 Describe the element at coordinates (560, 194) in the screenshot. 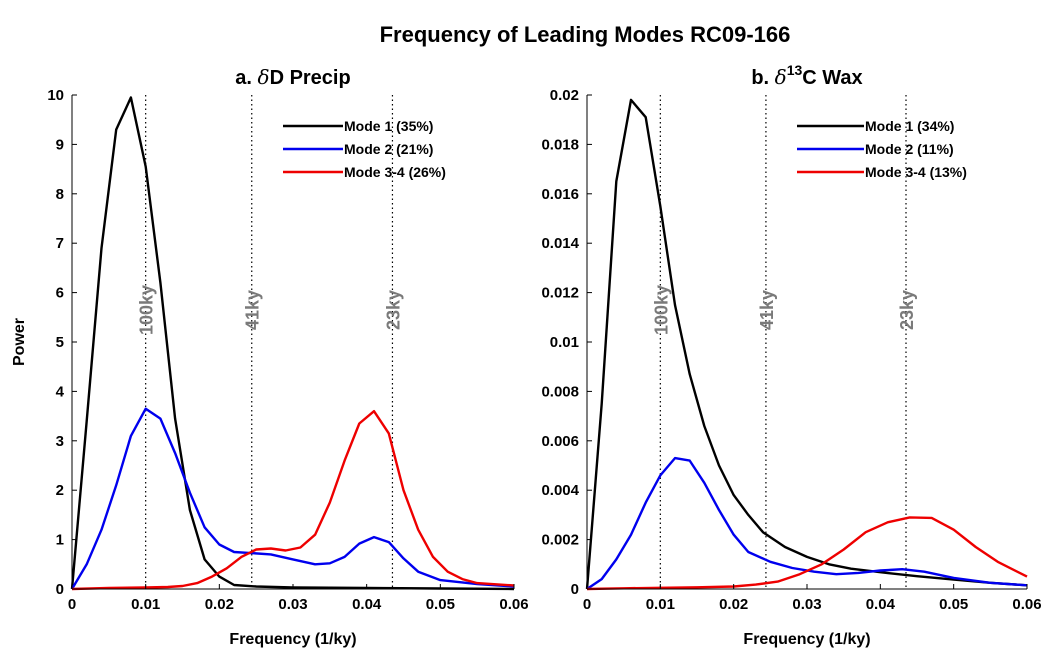

I see `y-tick-label: 0.016` at that location.